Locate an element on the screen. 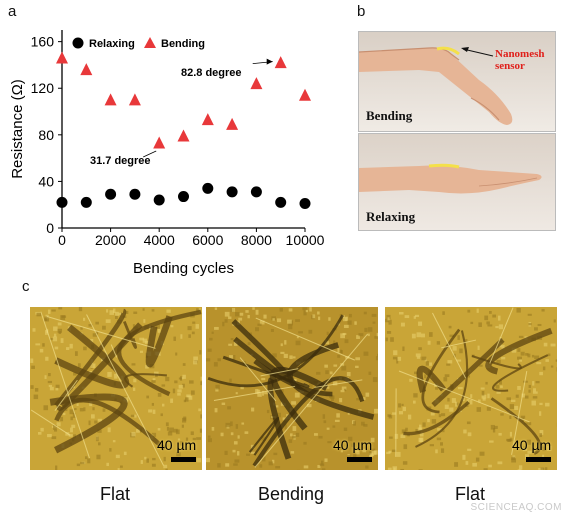 Image resolution: width=576 pixels, height=516 pixels. y-tick-label: 120 is located at coordinates (43, 88).